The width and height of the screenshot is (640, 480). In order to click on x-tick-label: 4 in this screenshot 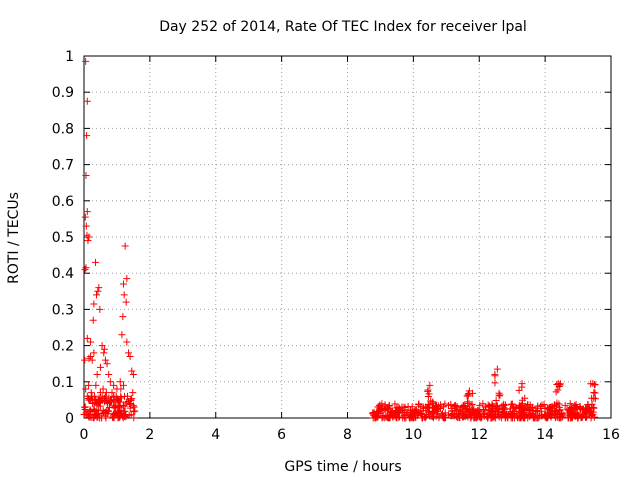, I will do `click(215, 435)`.